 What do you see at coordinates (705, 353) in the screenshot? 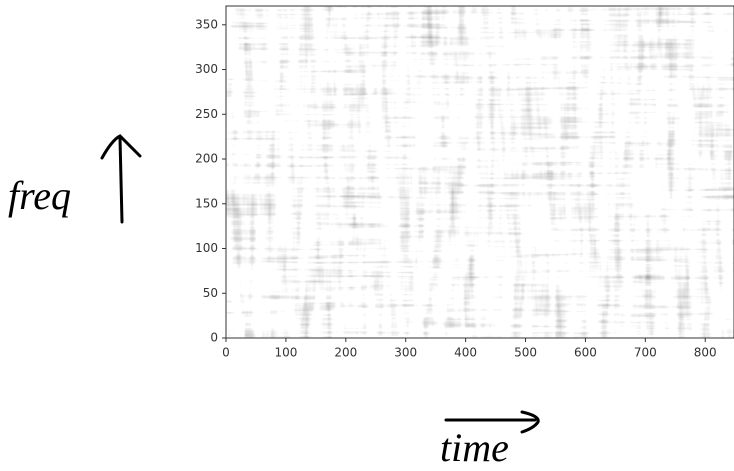
I see `x-tick-label: 800` at bounding box center [705, 353].